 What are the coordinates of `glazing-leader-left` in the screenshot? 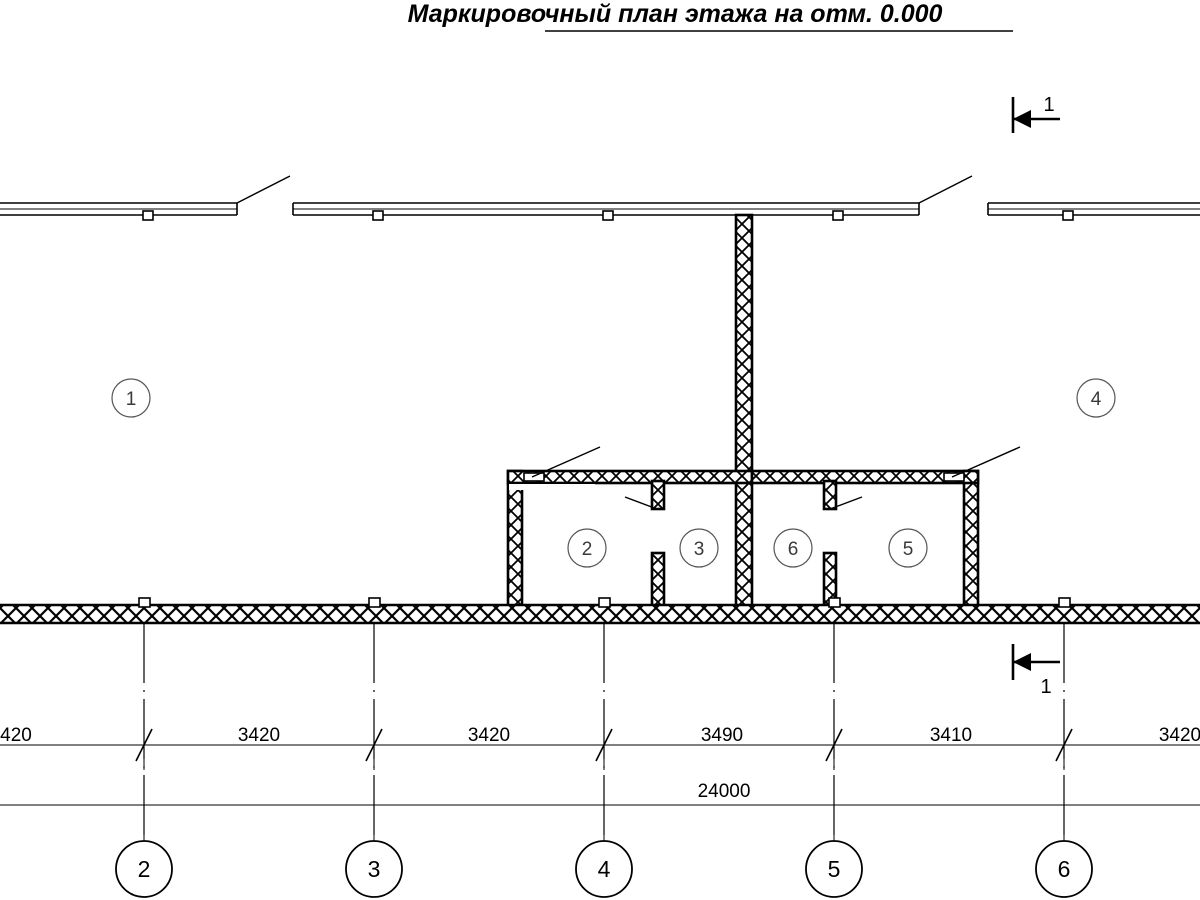 It's located at (263, 189).